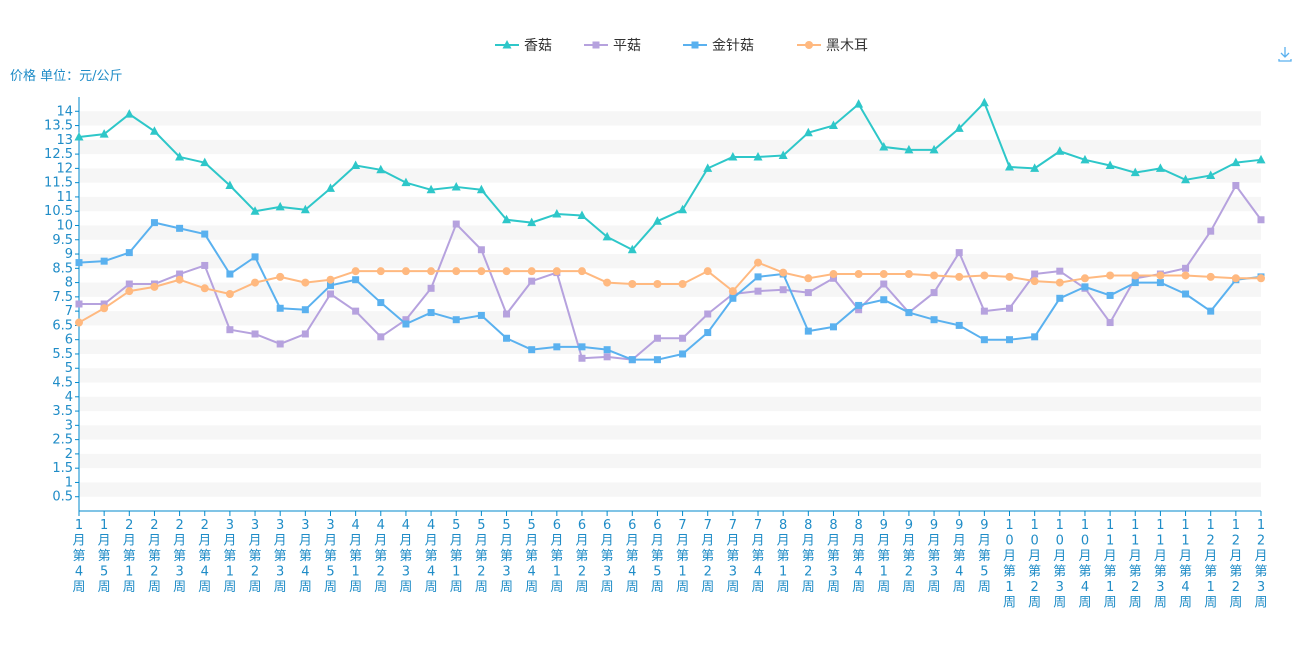 Image resolution: width=1300 pixels, height=650 pixels. Describe the element at coordinates (596, 45) in the screenshot. I see `legend-marker` at that location.